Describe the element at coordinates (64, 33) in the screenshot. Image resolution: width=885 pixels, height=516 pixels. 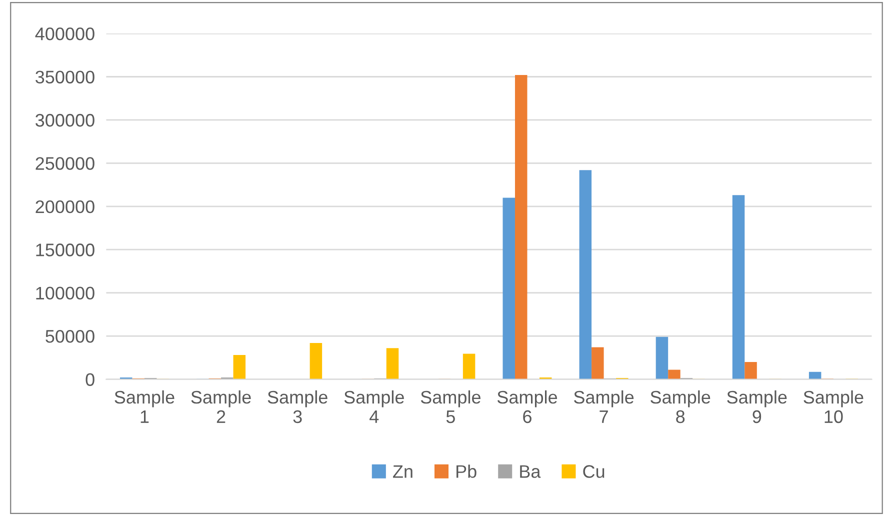
I see `y-tick-label: 400000` at that location.